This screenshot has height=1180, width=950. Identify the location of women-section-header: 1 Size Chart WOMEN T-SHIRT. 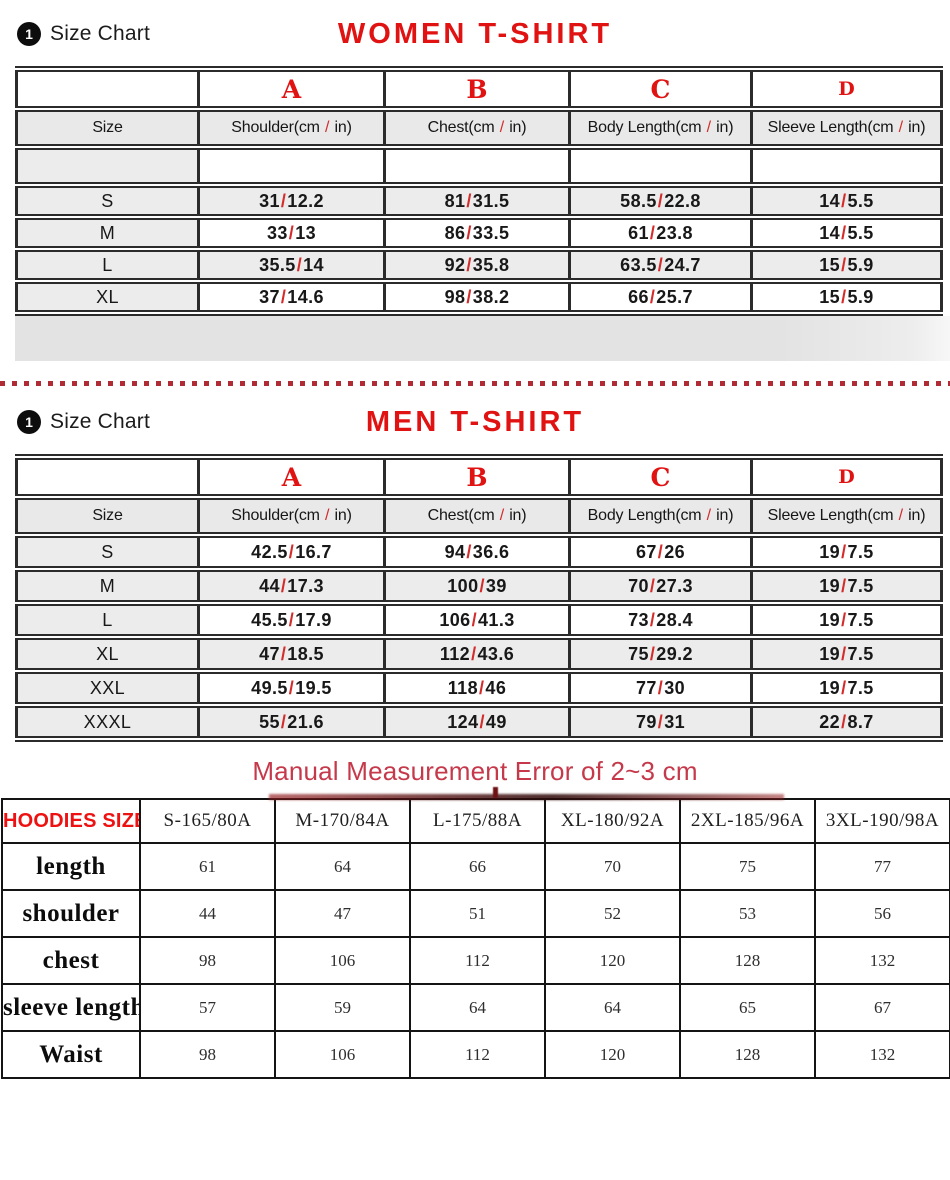
(475, 38).